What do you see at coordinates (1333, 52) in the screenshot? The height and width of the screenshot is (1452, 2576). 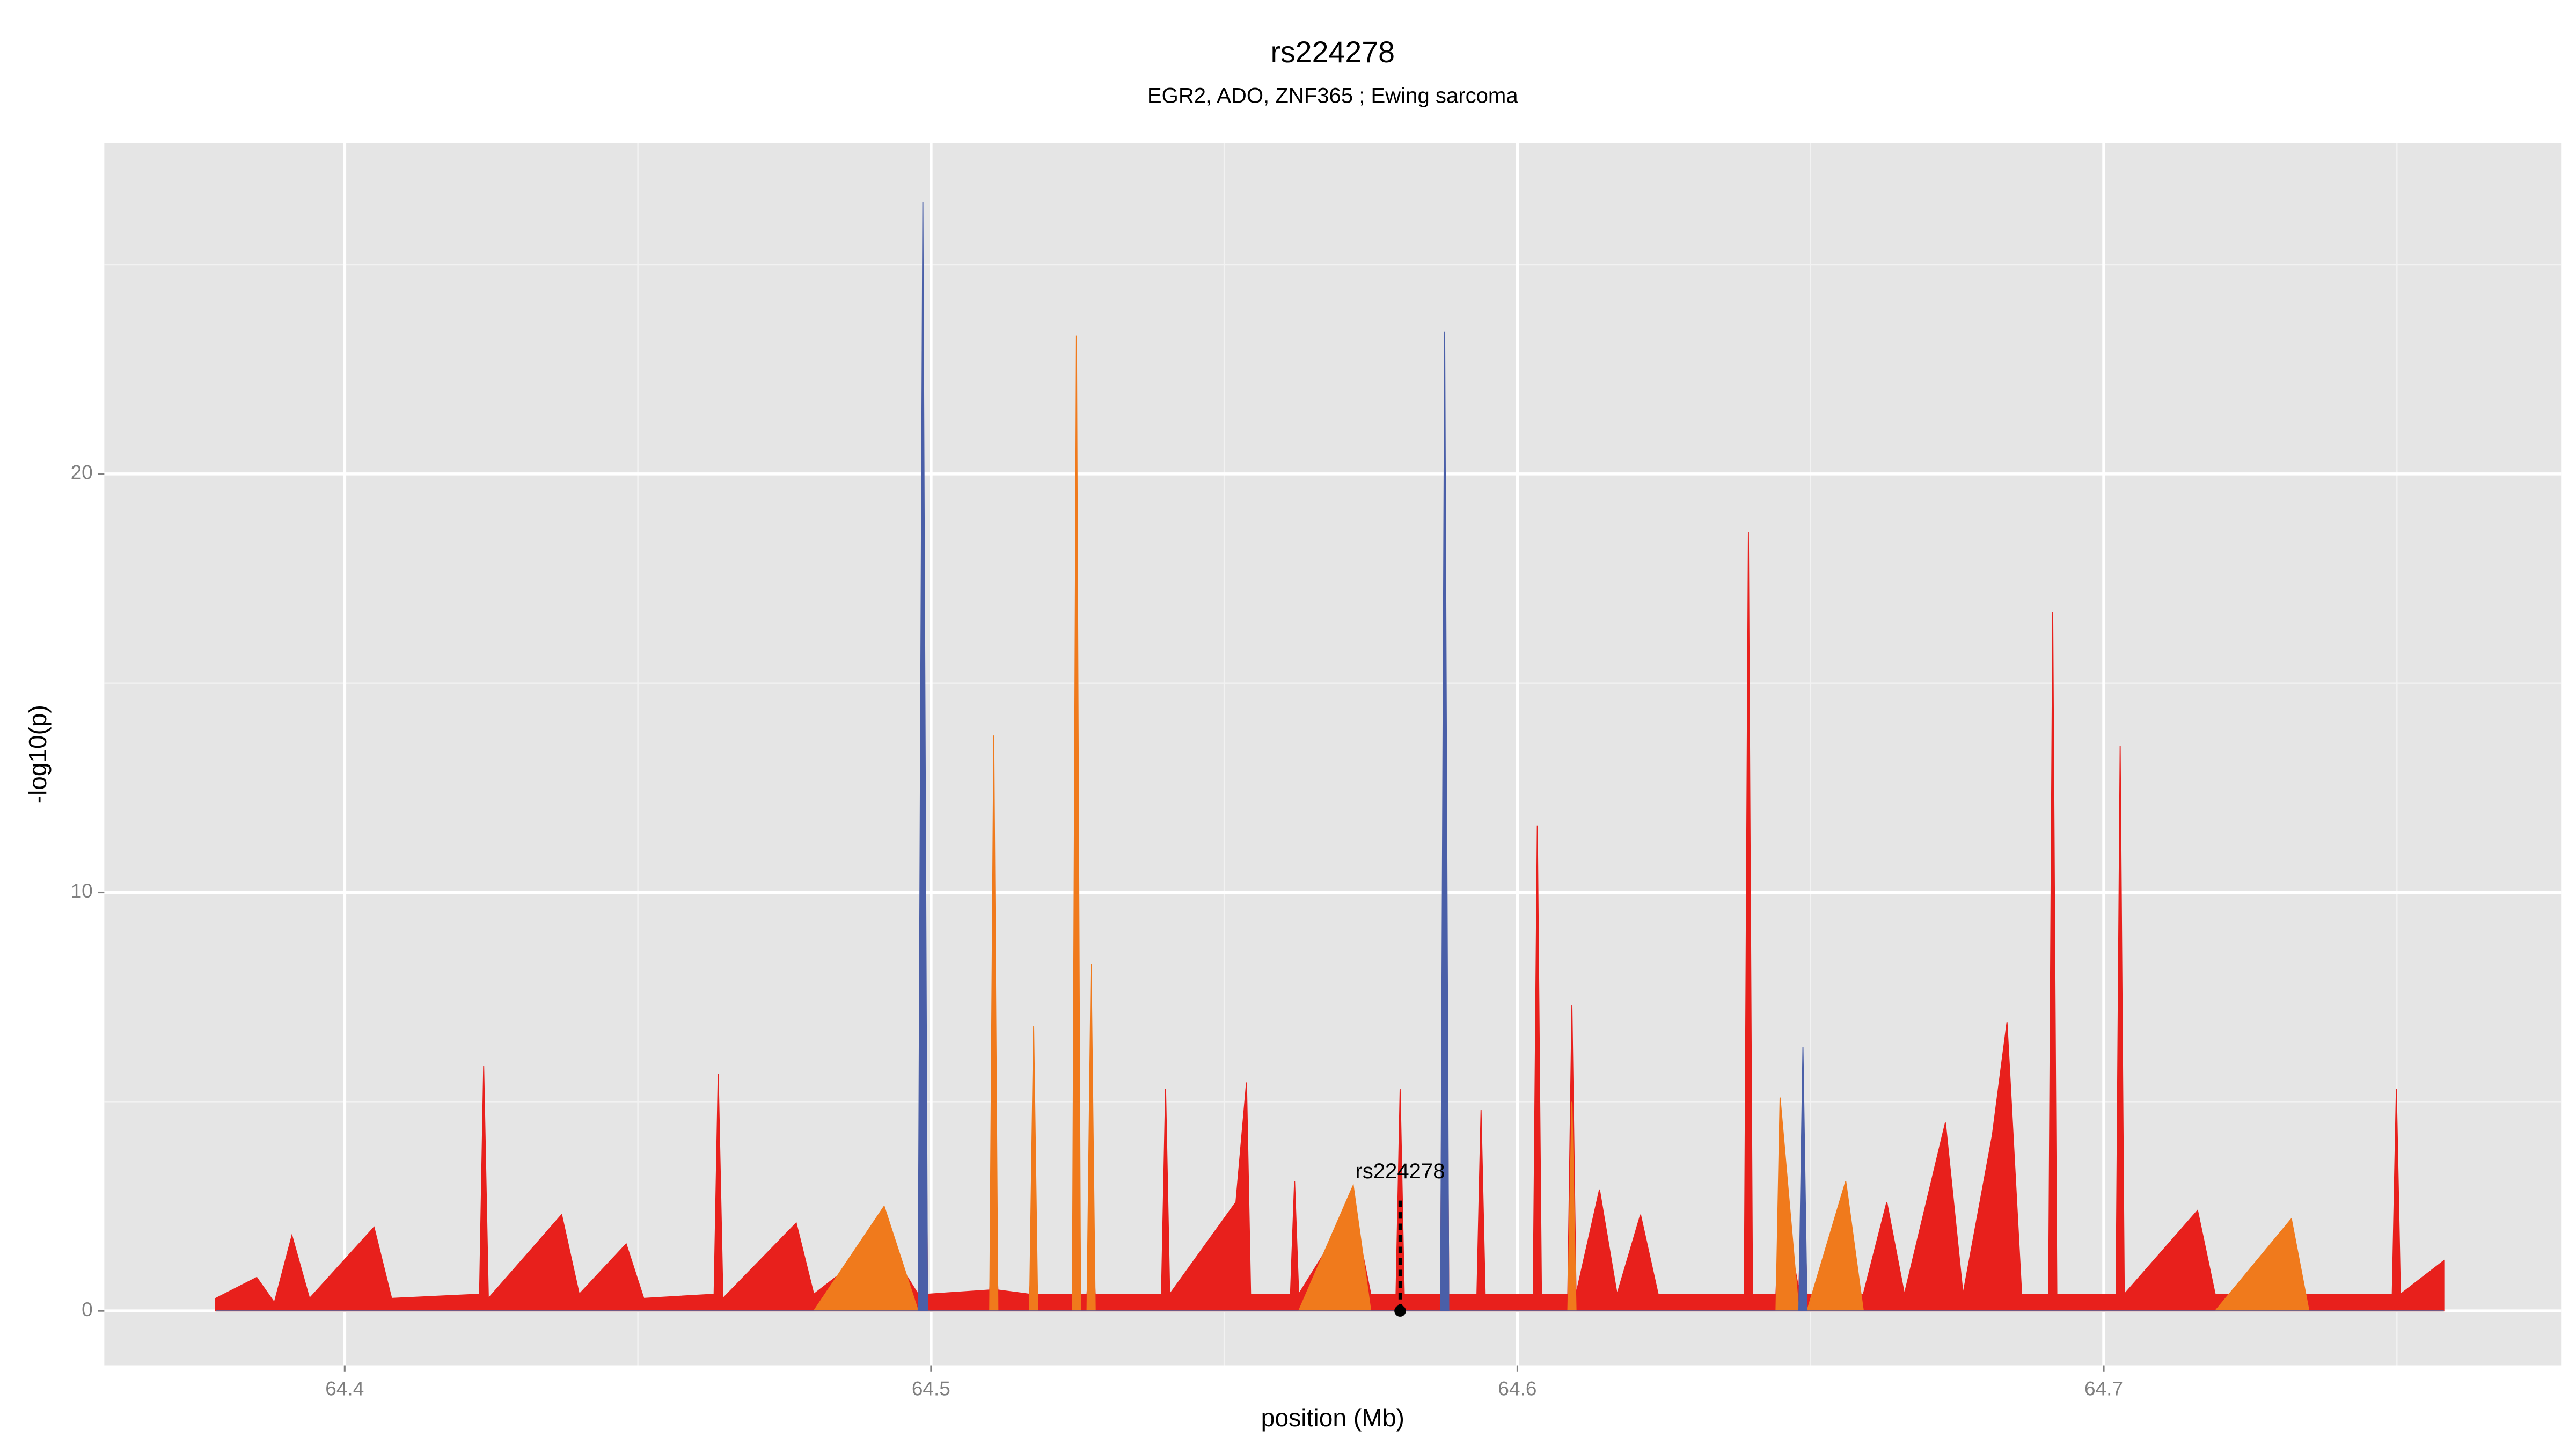 I see `chart-title: rs224278` at bounding box center [1333, 52].